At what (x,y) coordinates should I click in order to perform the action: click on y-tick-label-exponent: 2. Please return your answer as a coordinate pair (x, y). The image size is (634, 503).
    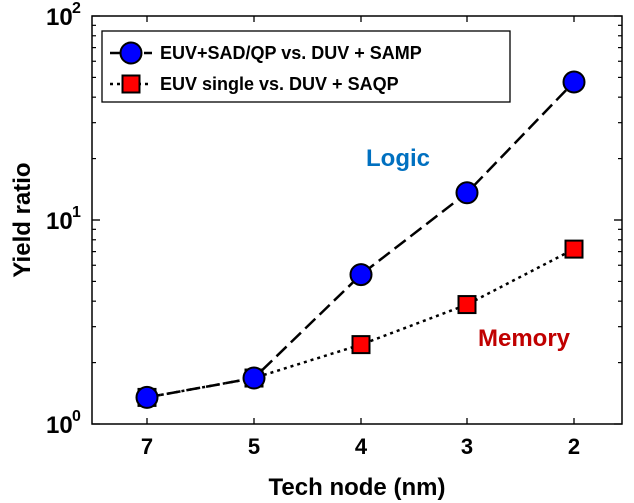
    Looking at the image, I should click on (76, 8).